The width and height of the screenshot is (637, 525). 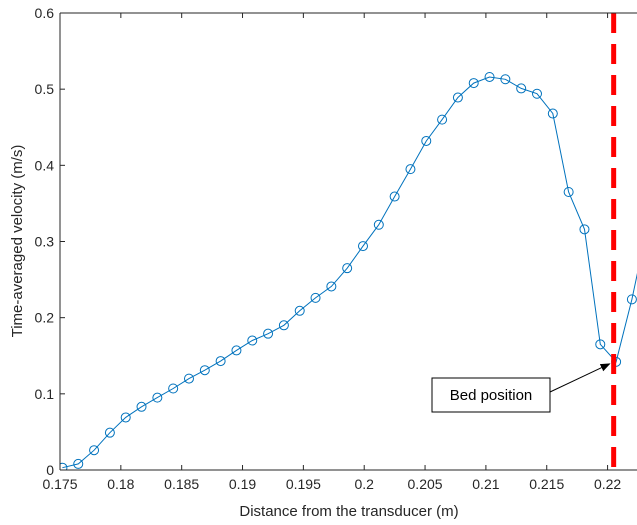 I want to click on y-tick-label: 0.1, so click(x=45, y=394).